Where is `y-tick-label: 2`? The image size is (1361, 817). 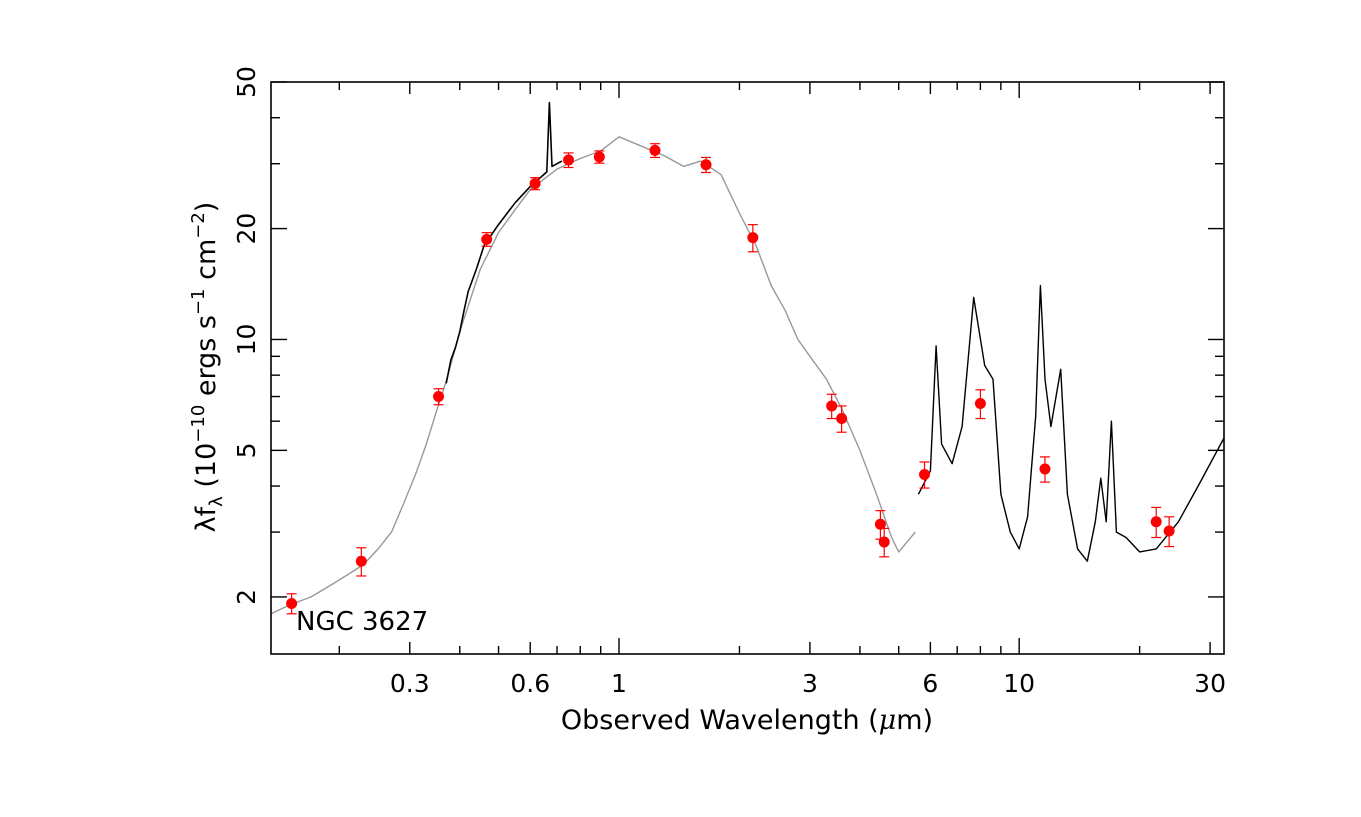
y-tick-label: 2 is located at coordinates (246, 597).